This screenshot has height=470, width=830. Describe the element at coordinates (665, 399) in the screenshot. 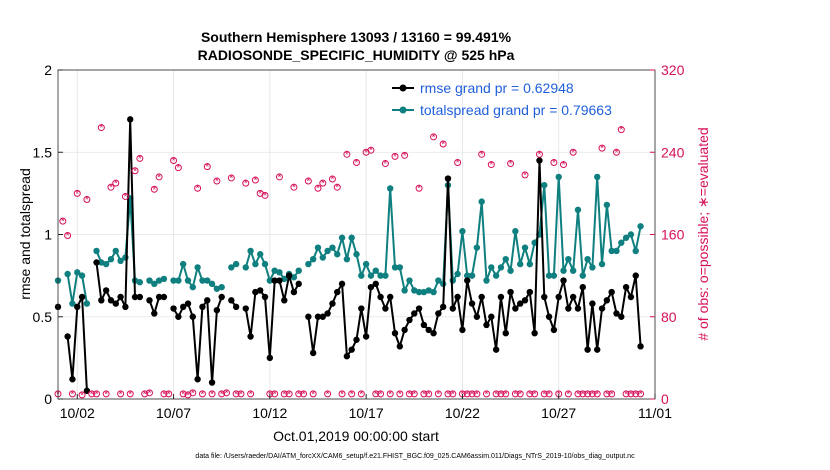

I see `y-tick-label-right: 0` at that location.